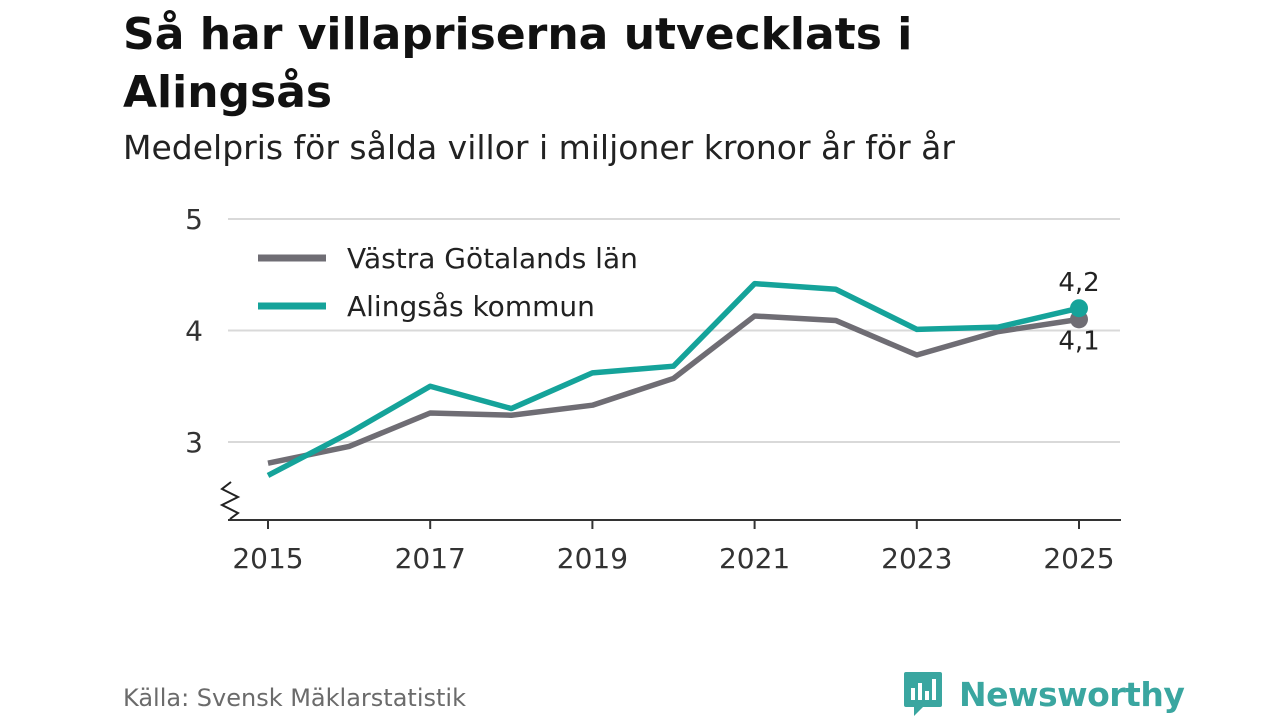 The image size is (1280, 720). What do you see at coordinates (294, 698) in the screenshot?
I see `source-note: Källa: Svensk Mäklarstatistik` at bounding box center [294, 698].